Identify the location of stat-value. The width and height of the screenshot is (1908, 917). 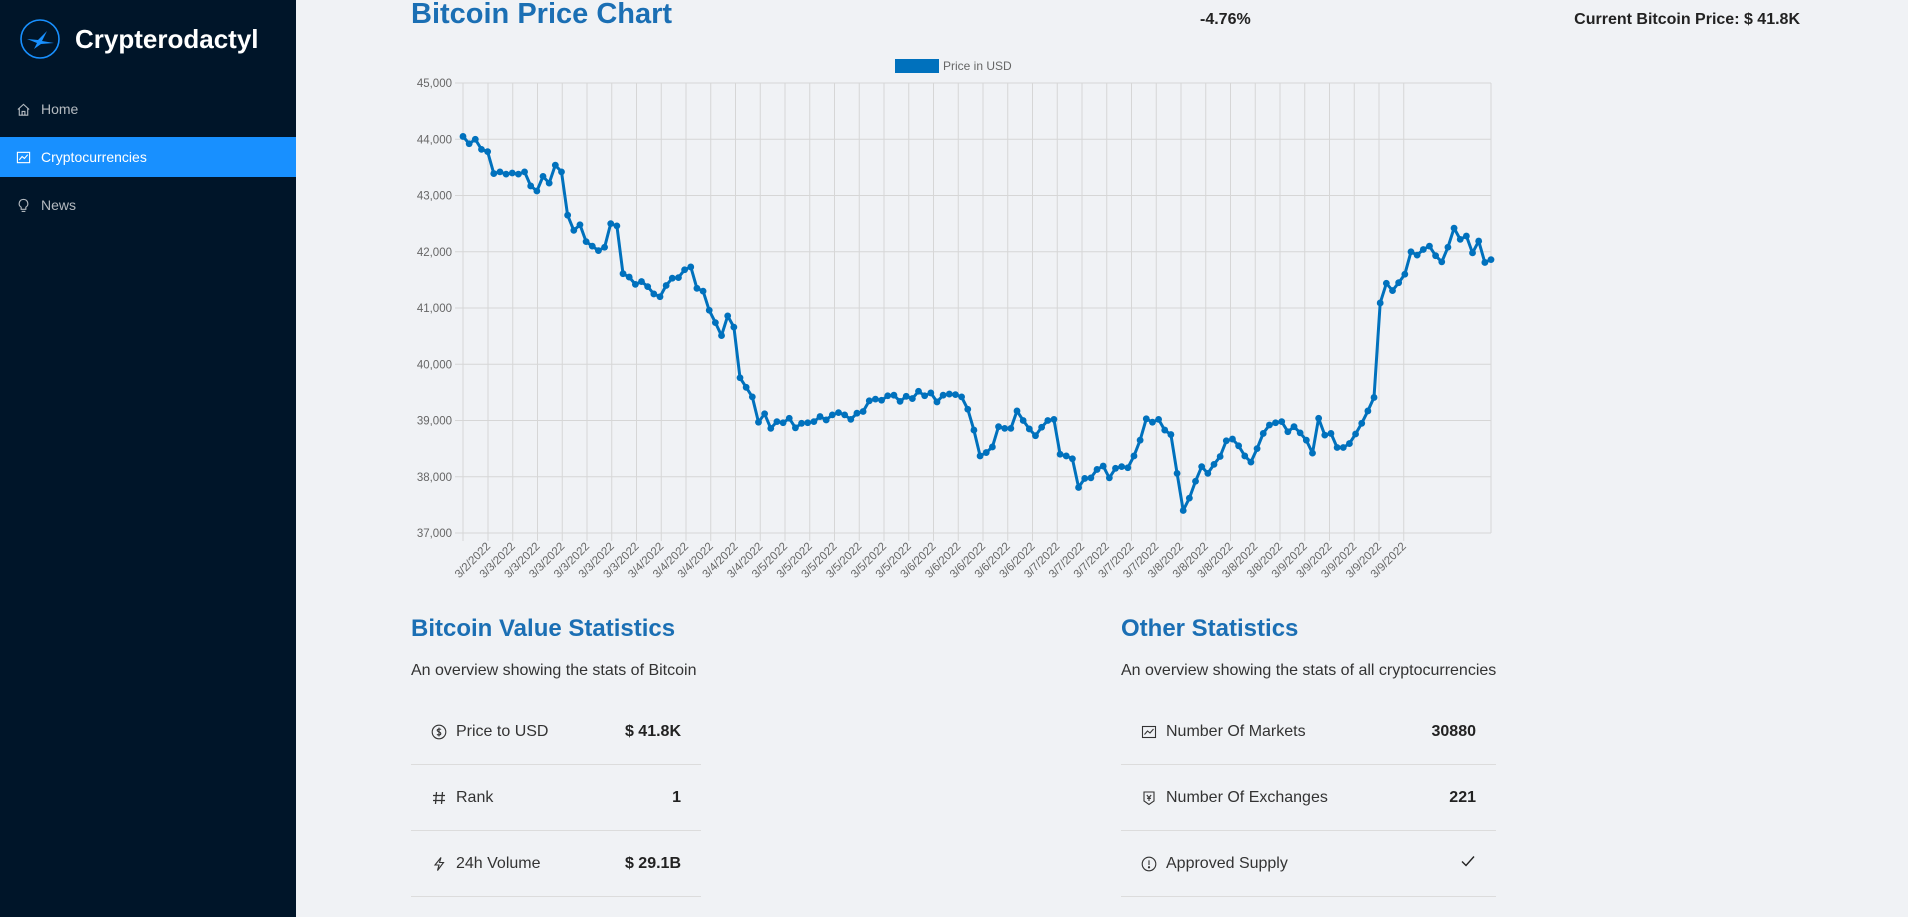
(1468, 863).